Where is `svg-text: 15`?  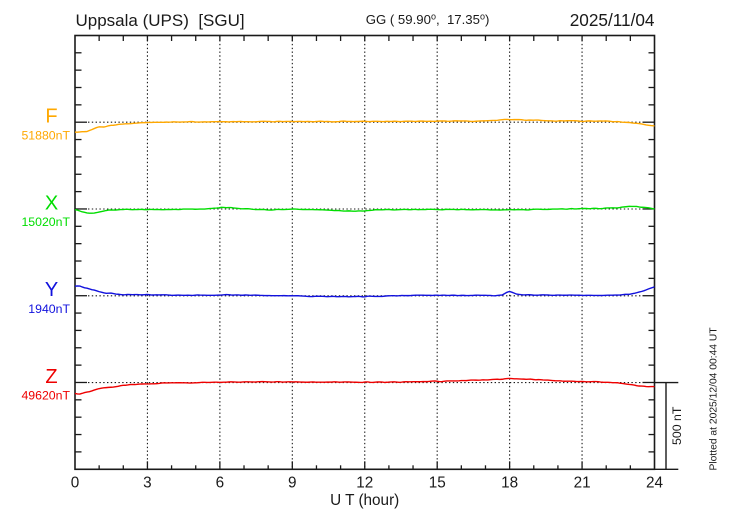
svg-text: 15 is located at coordinates (437, 482).